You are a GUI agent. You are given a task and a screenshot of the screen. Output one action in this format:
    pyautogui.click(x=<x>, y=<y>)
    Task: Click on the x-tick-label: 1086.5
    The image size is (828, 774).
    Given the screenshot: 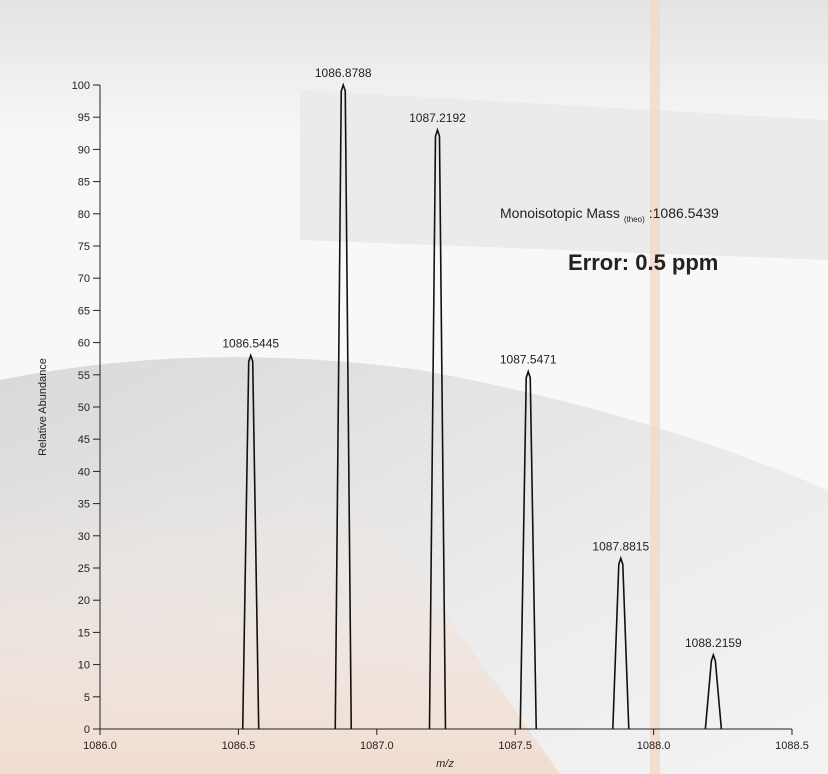 What is the action you would take?
    pyautogui.click(x=239, y=746)
    